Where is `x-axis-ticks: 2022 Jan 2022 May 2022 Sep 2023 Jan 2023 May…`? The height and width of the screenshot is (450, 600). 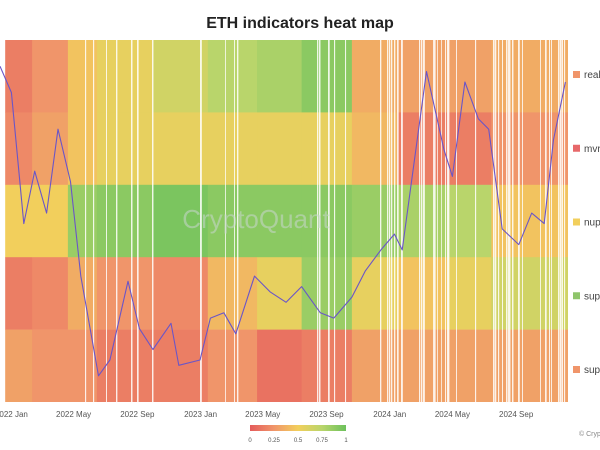 x-axis-ticks: 2022 Jan 2022 May 2022 Sep 2023 Jan 2023 May… is located at coordinates (267, 414).